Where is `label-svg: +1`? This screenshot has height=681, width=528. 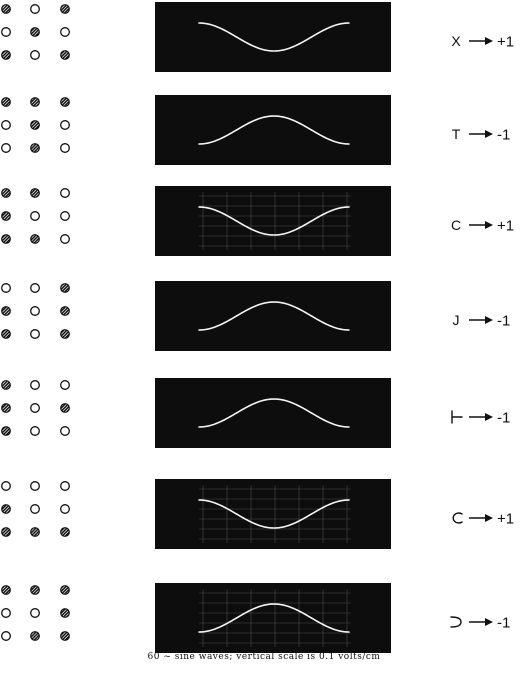 label-svg: +1 is located at coordinates (483, 519).